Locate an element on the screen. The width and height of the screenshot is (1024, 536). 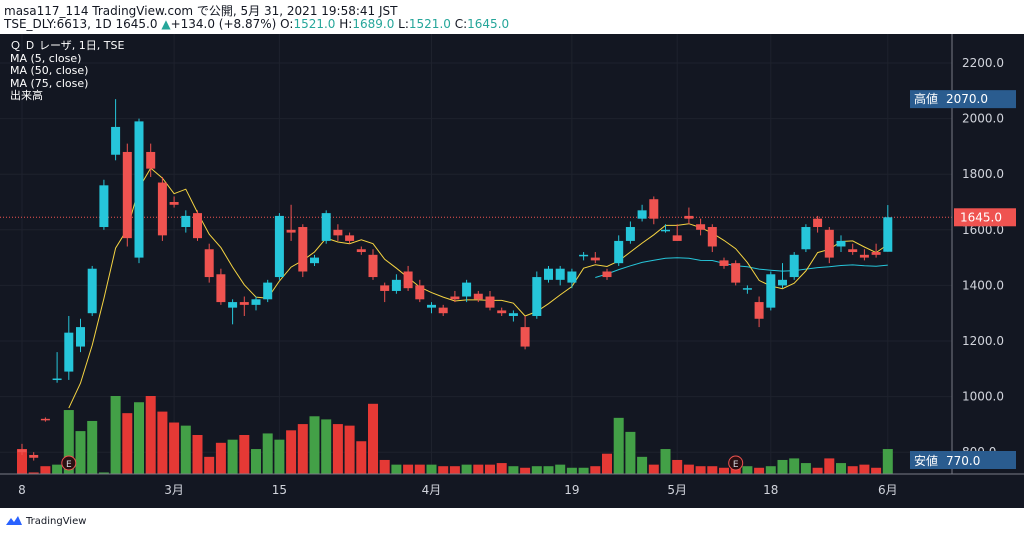
price-tick-label: 1200.0 is located at coordinates (983, 341).